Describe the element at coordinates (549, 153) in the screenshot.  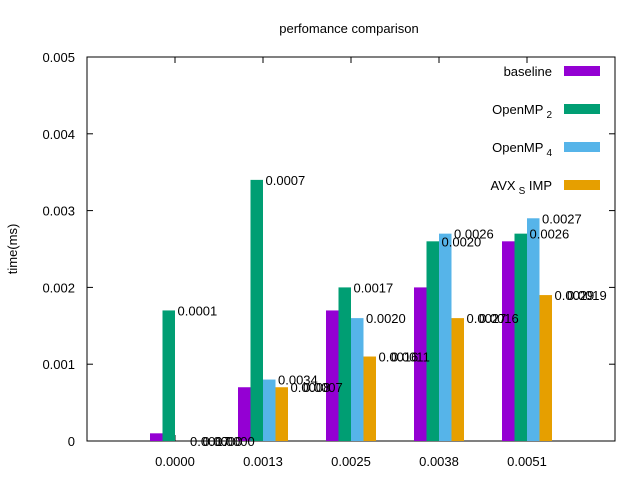
I see `legend-subscript: 4` at that location.